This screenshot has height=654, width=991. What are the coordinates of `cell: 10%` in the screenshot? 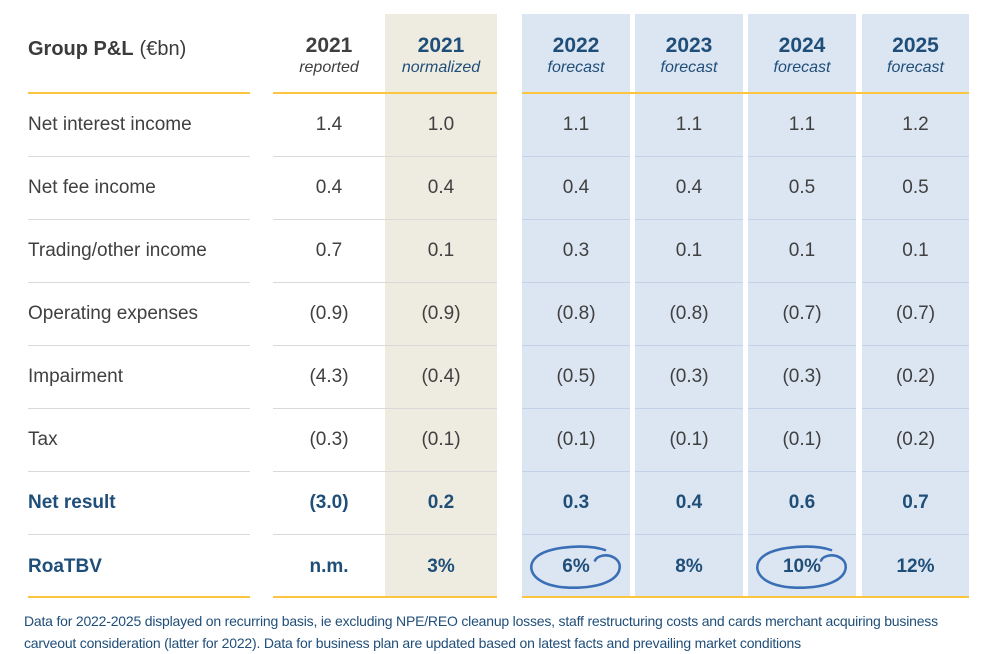 It's located at (802, 566).